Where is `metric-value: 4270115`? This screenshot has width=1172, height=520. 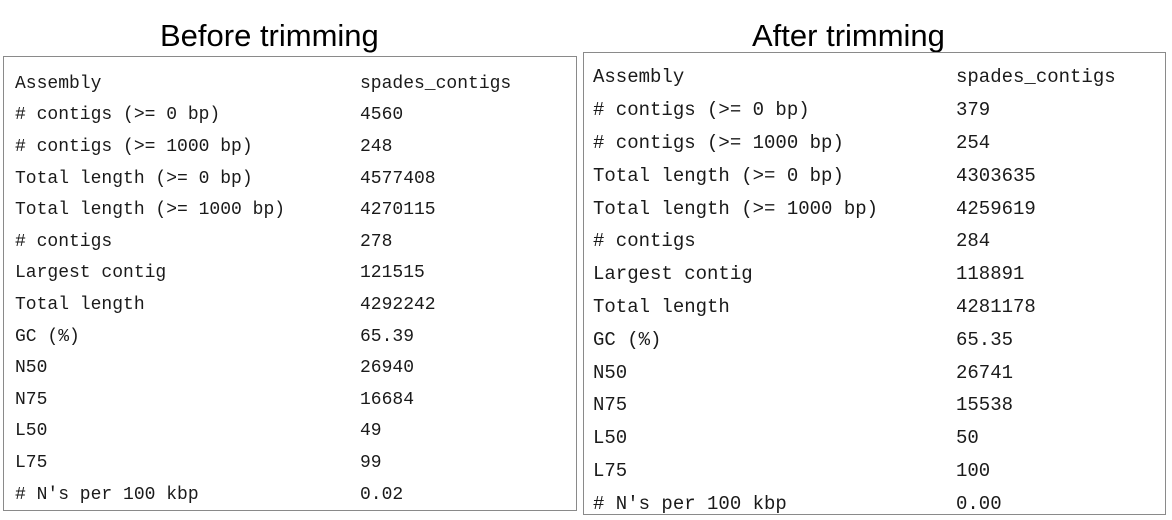 metric-value: 4270115 is located at coordinates (398, 210).